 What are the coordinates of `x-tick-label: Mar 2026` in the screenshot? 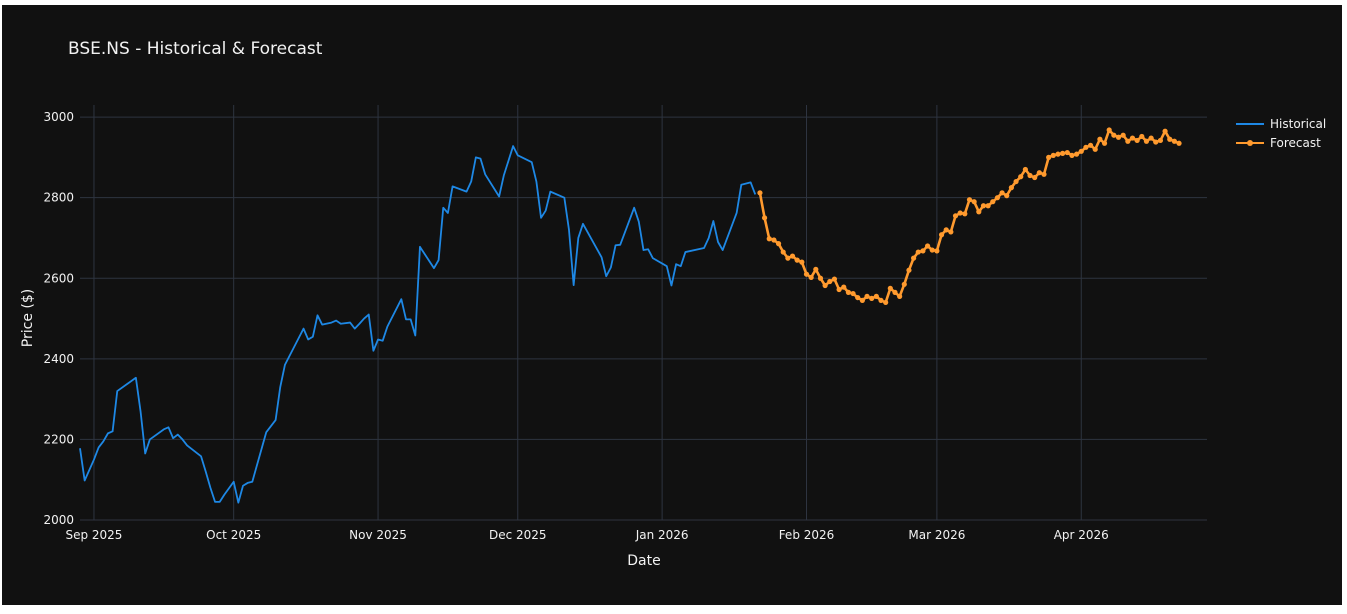 It's located at (936, 535).